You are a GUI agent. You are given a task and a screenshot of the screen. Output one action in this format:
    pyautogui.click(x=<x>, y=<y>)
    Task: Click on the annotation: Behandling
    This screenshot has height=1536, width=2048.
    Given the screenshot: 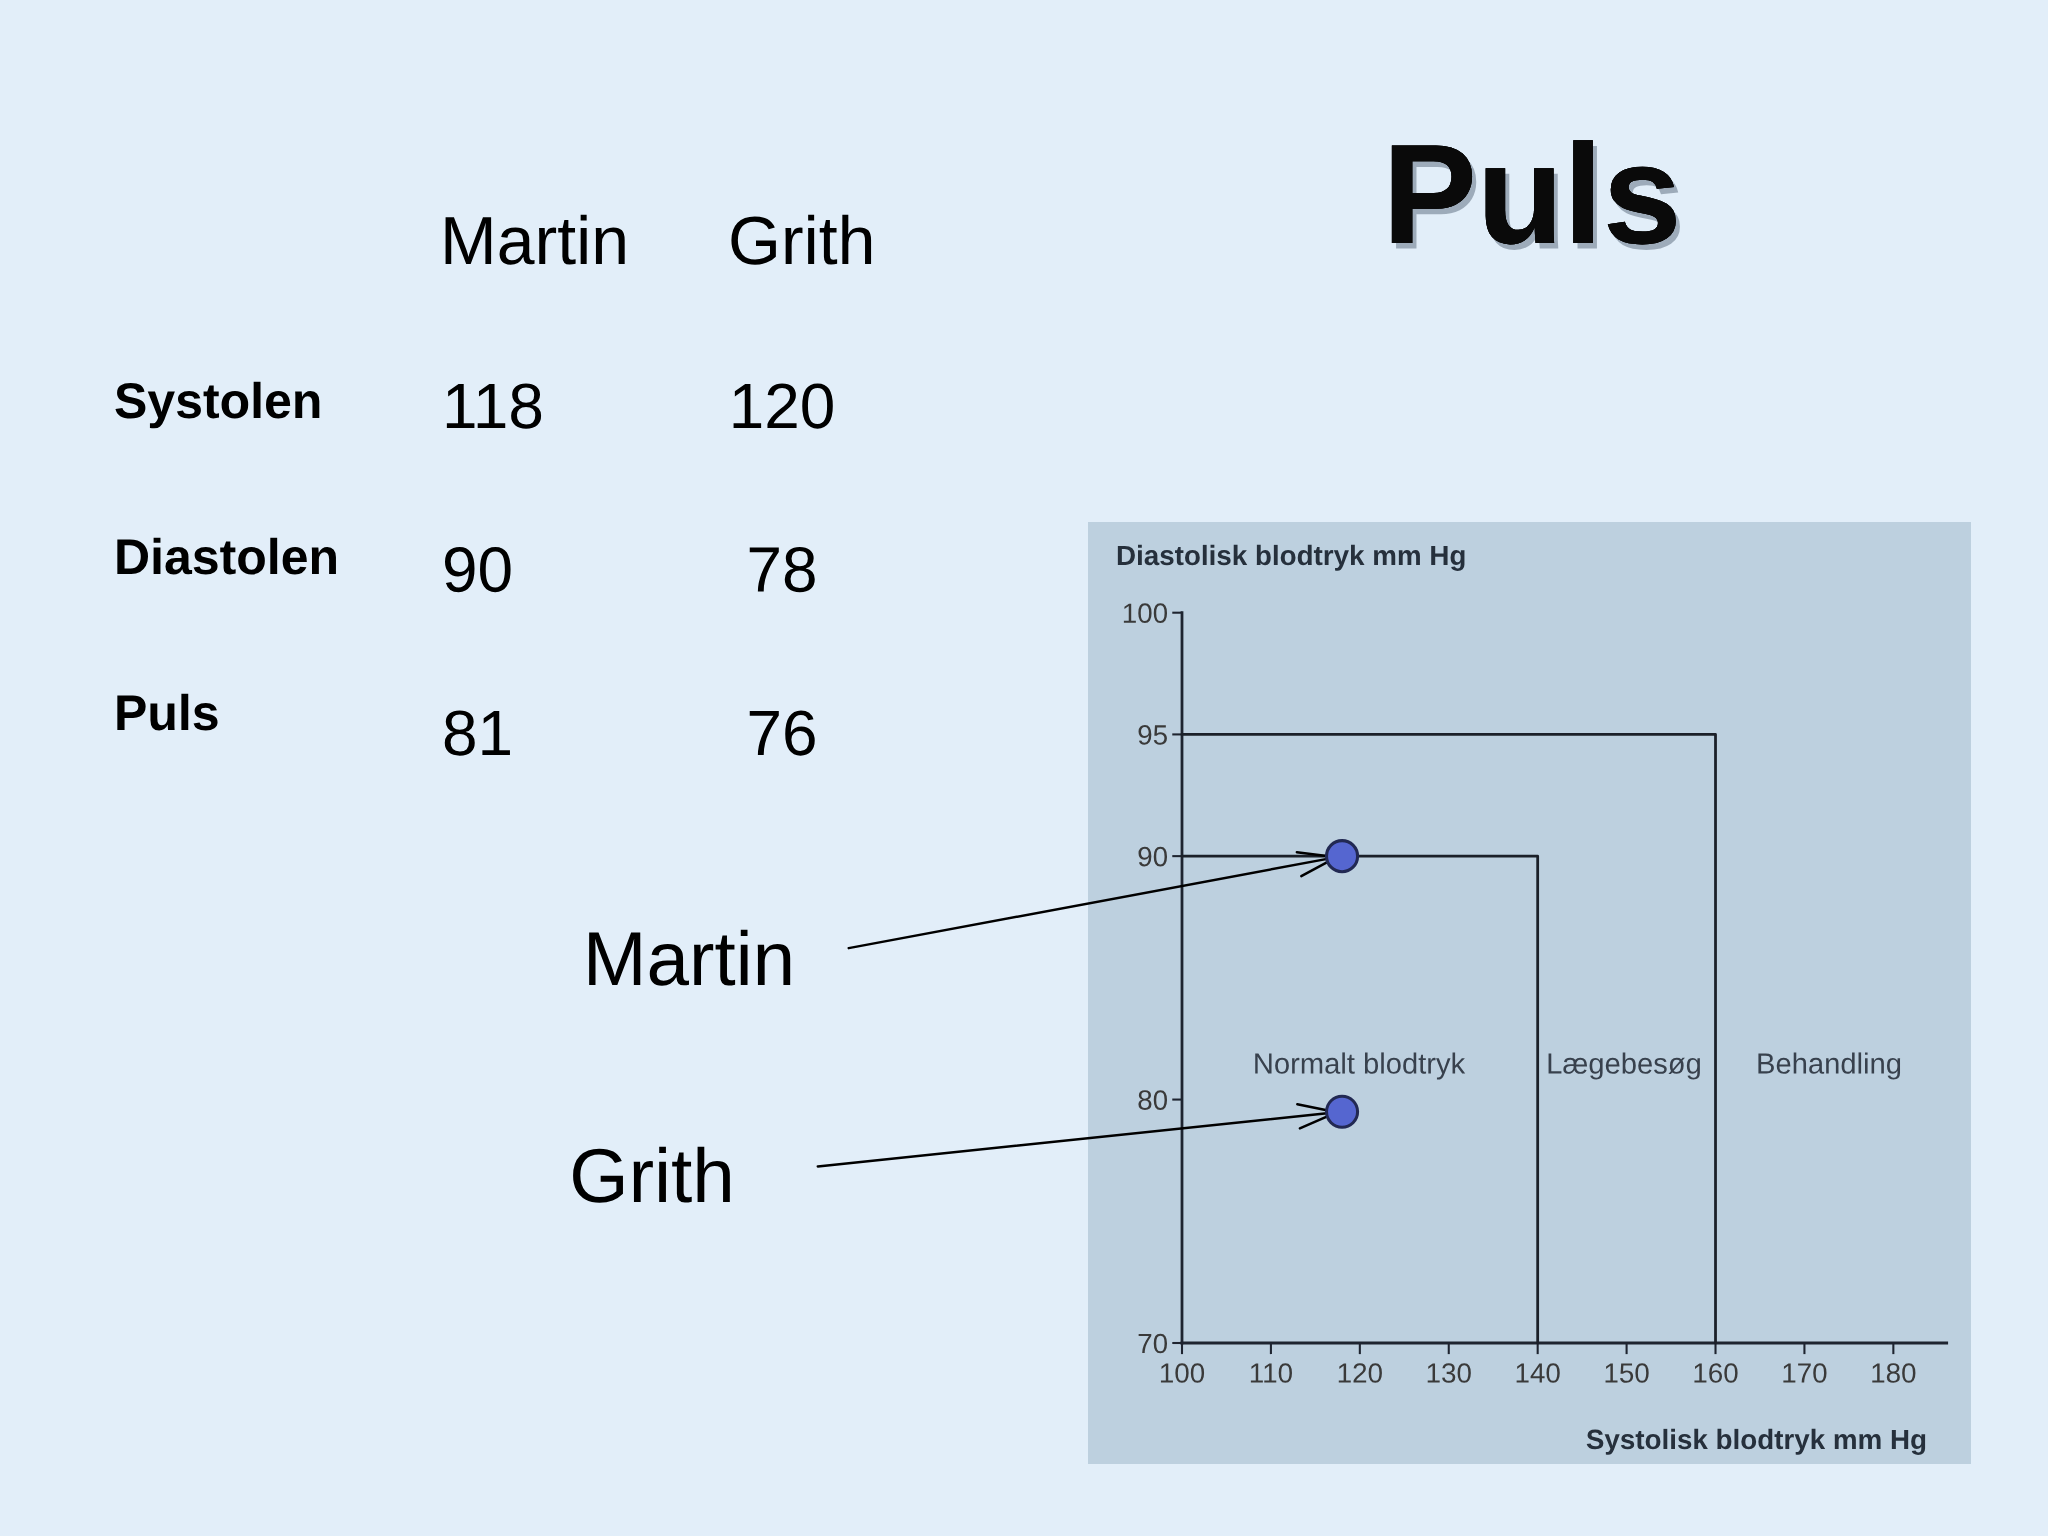 What is the action you would take?
    pyautogui.click(x=1829, y=1066)
    